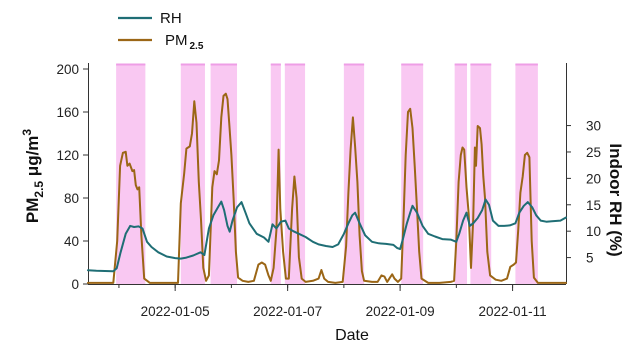  Describe the element at coordinates (175, 311) in the screenshot. I see `x-tick-label: 2022-01-05` at that location.